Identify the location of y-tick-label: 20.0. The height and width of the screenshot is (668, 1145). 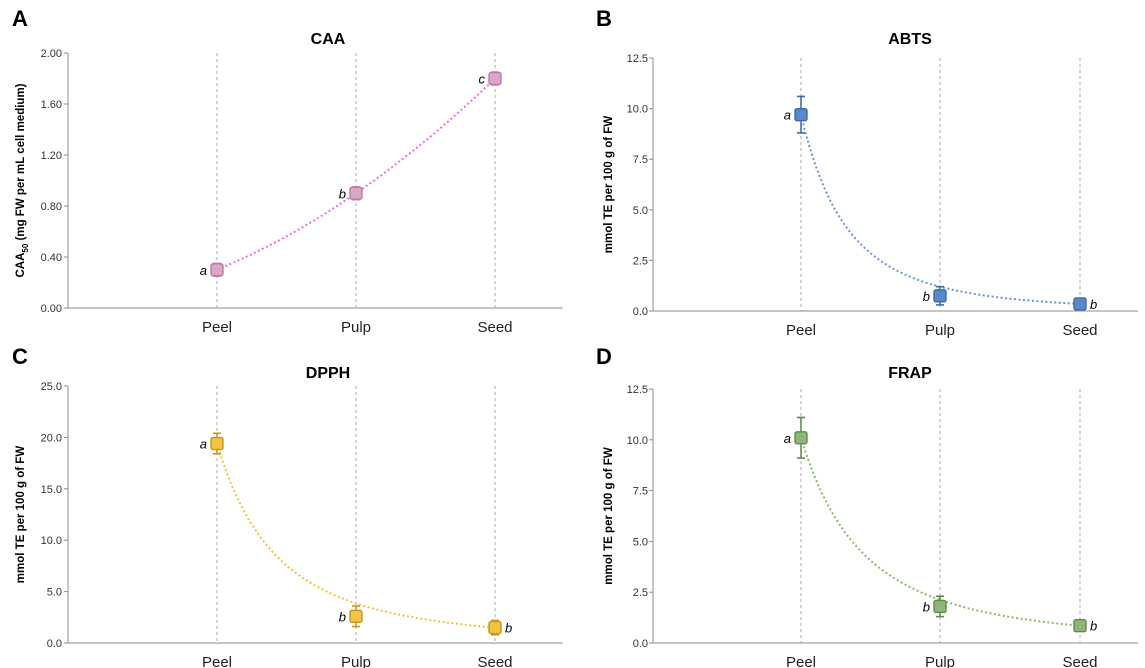
(51, 438).